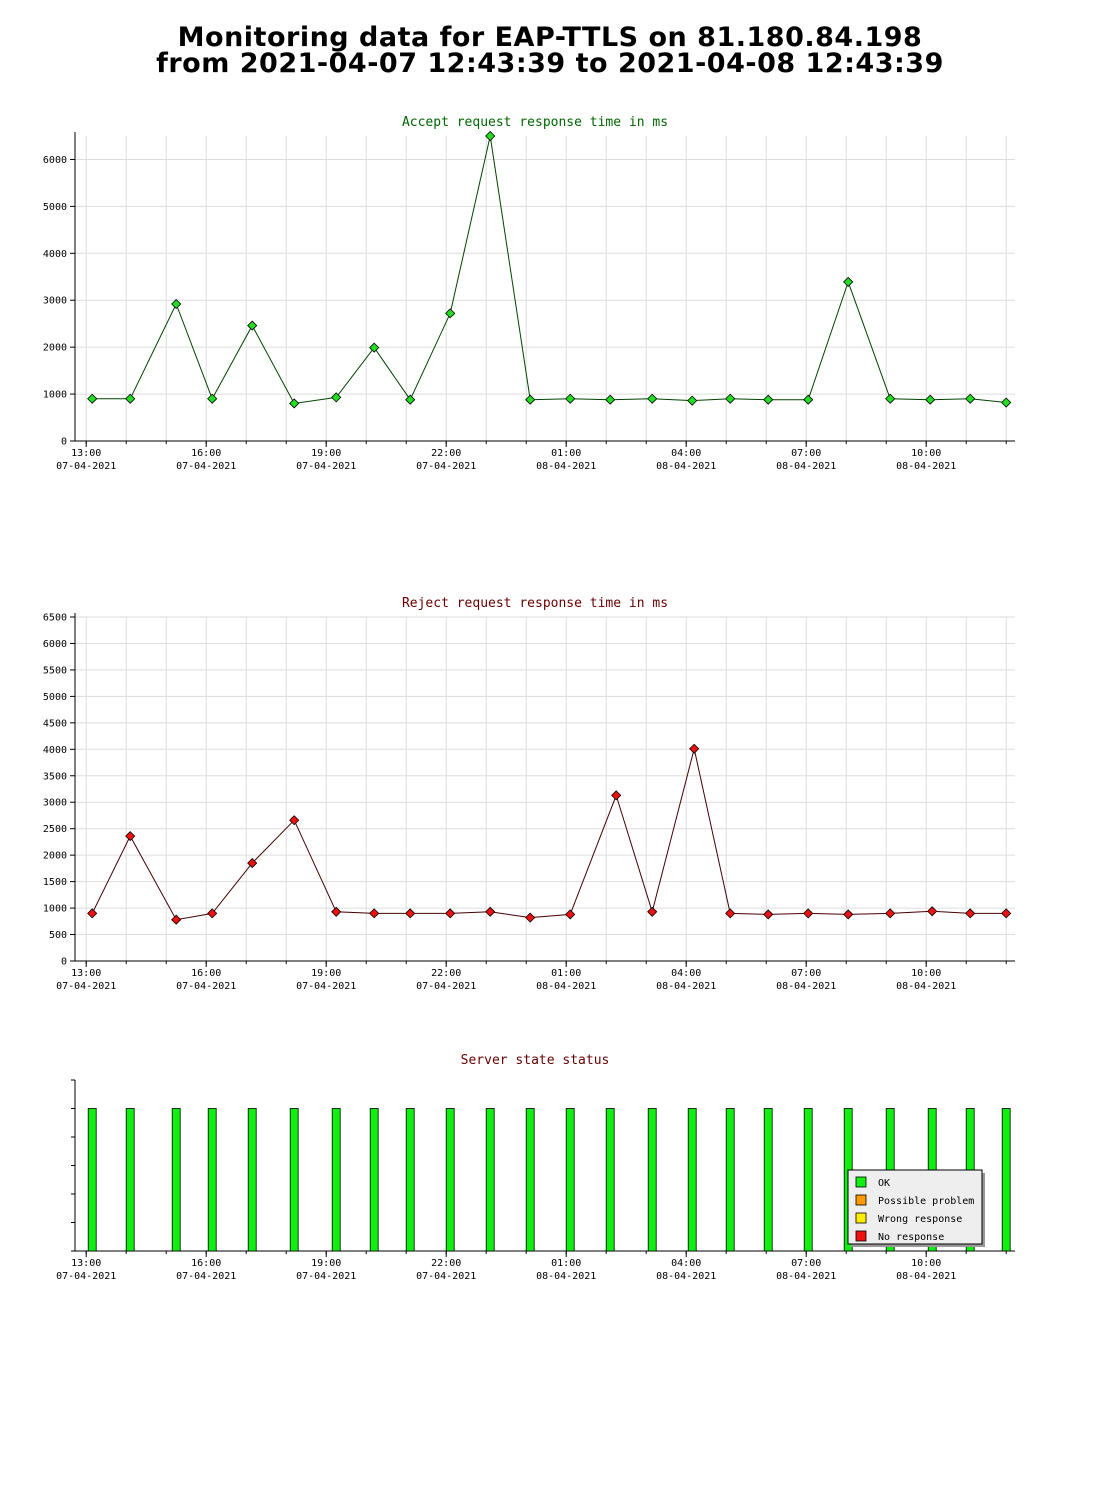 The image size is (1100, 1500). What do you see at coordinates (535, 1060) in the screenshot?
I see `chart-title: Server state status` at bounding box center [535, 1060].